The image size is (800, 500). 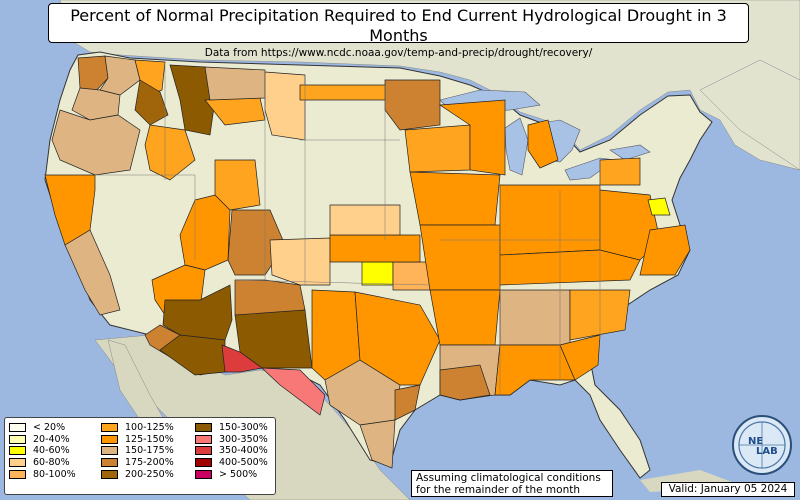 I want to click on legend-label: 60-80%, so click(x=51, y=463).